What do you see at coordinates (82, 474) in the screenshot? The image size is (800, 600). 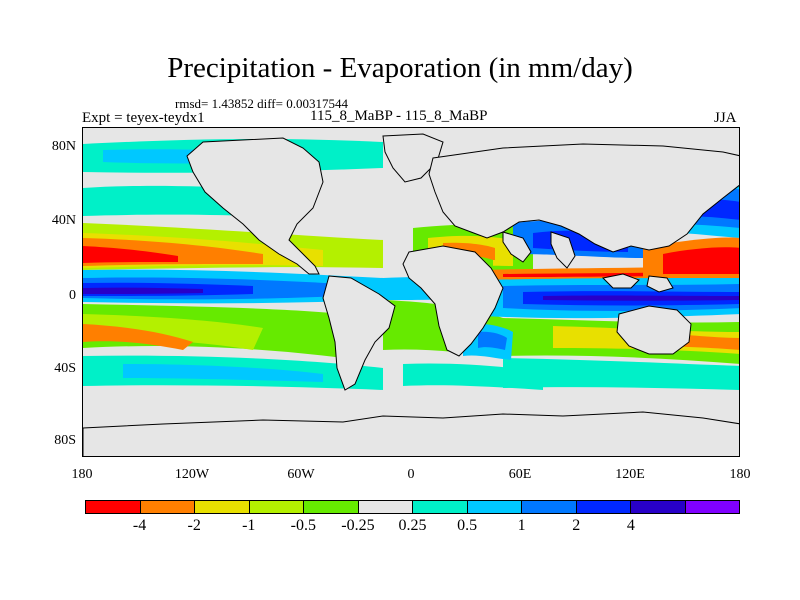 I see `lon-tick-180w: 180` at bounding box center [82, 474].